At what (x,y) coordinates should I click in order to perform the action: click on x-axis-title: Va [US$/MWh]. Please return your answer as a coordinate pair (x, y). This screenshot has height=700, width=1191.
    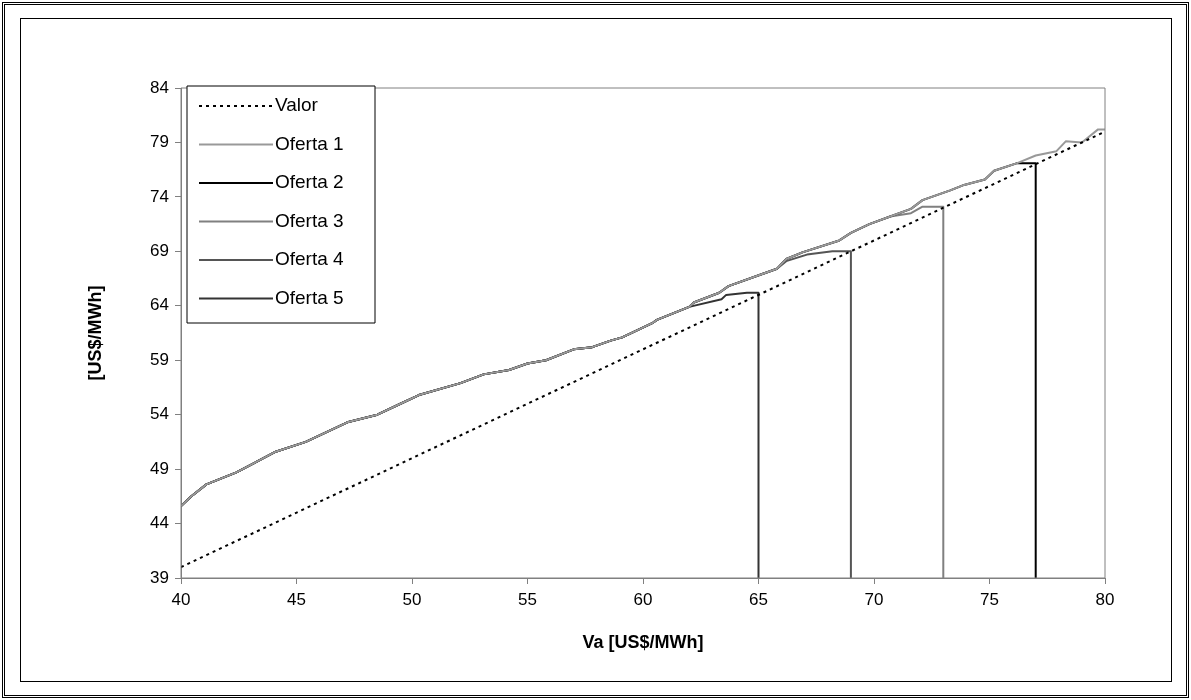
    Looking at the image, I should click on (643, 642).